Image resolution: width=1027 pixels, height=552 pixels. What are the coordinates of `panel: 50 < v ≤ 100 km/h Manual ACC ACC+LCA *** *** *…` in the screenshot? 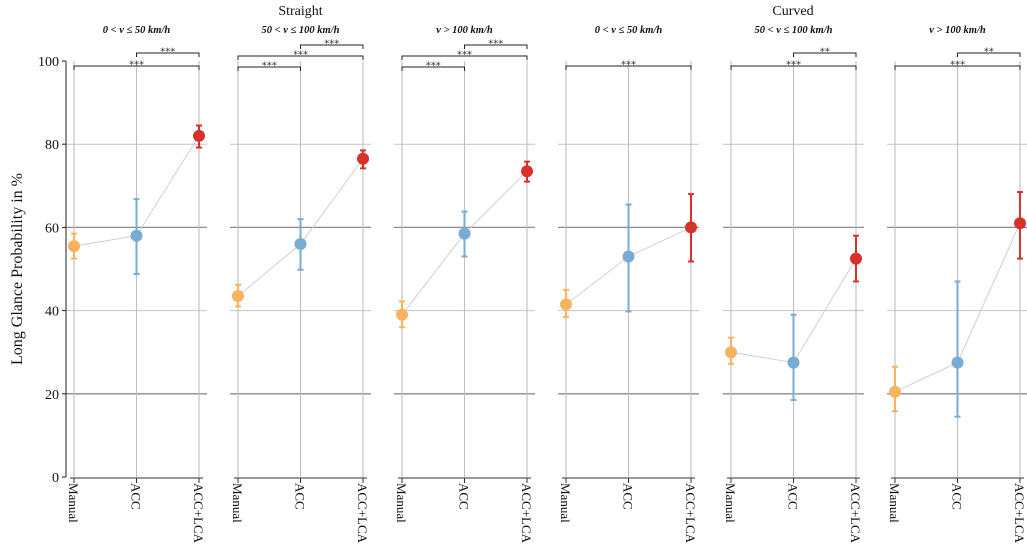 It's located at (300, 284).